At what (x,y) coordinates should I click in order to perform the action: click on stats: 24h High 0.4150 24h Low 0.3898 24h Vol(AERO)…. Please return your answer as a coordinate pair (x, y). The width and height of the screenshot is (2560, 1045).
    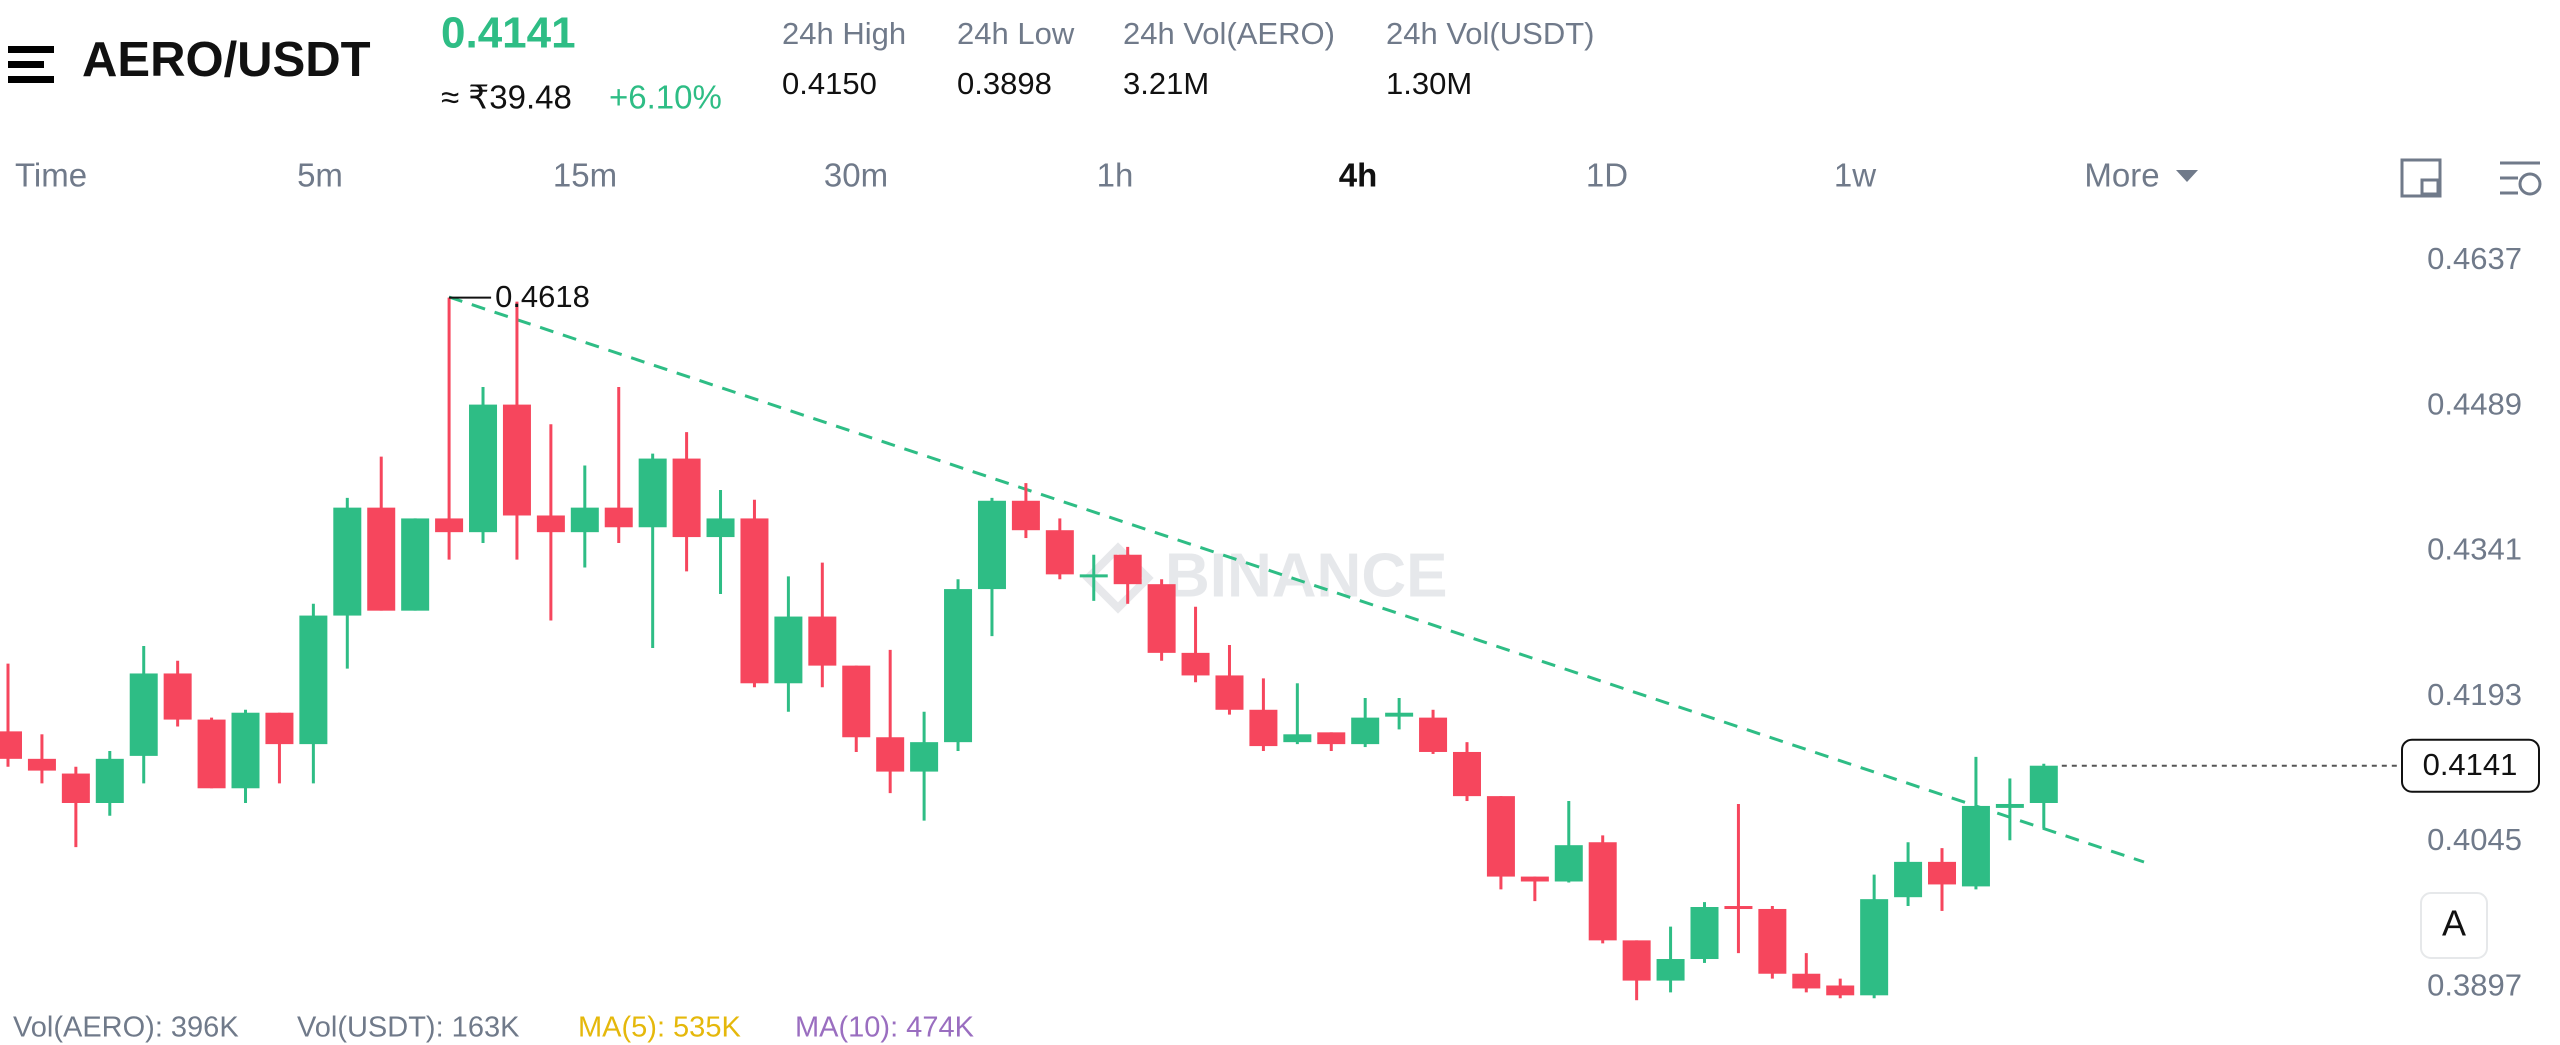
    Looking at the image, I should click on (1188, 58).